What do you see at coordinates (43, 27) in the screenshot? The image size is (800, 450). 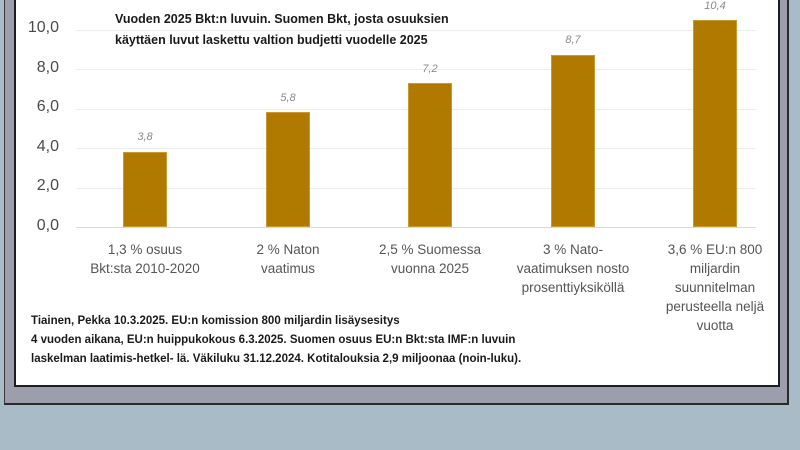 I see `y-tick-label: 10,0` at bounding box center [43, 27].